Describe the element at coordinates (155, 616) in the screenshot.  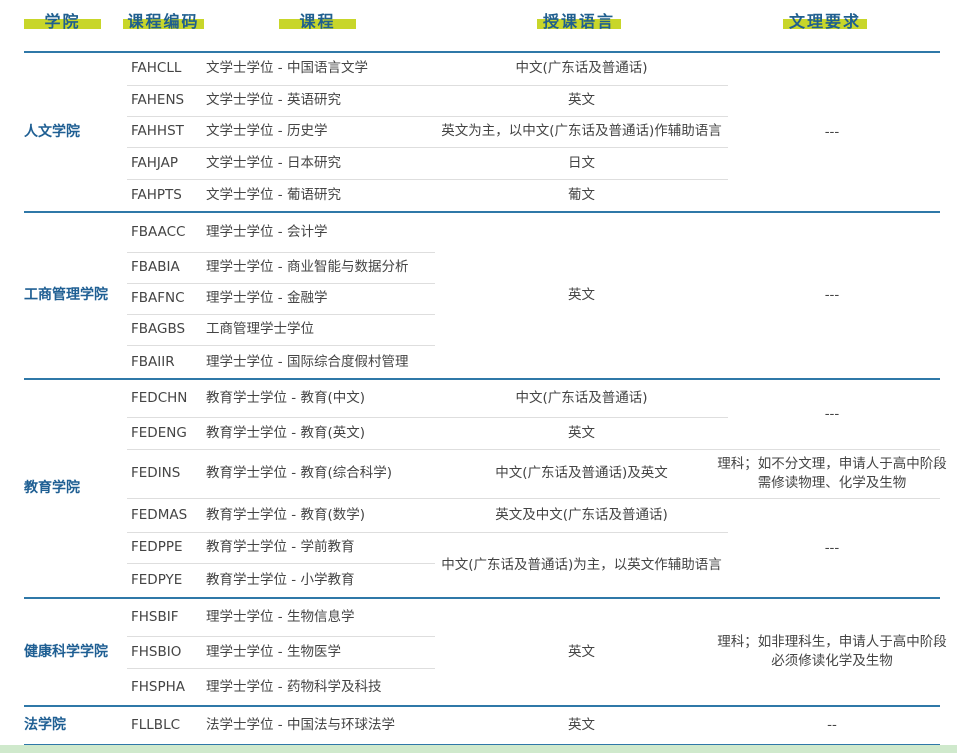
I see `course-code: FHSBIF` at that location.